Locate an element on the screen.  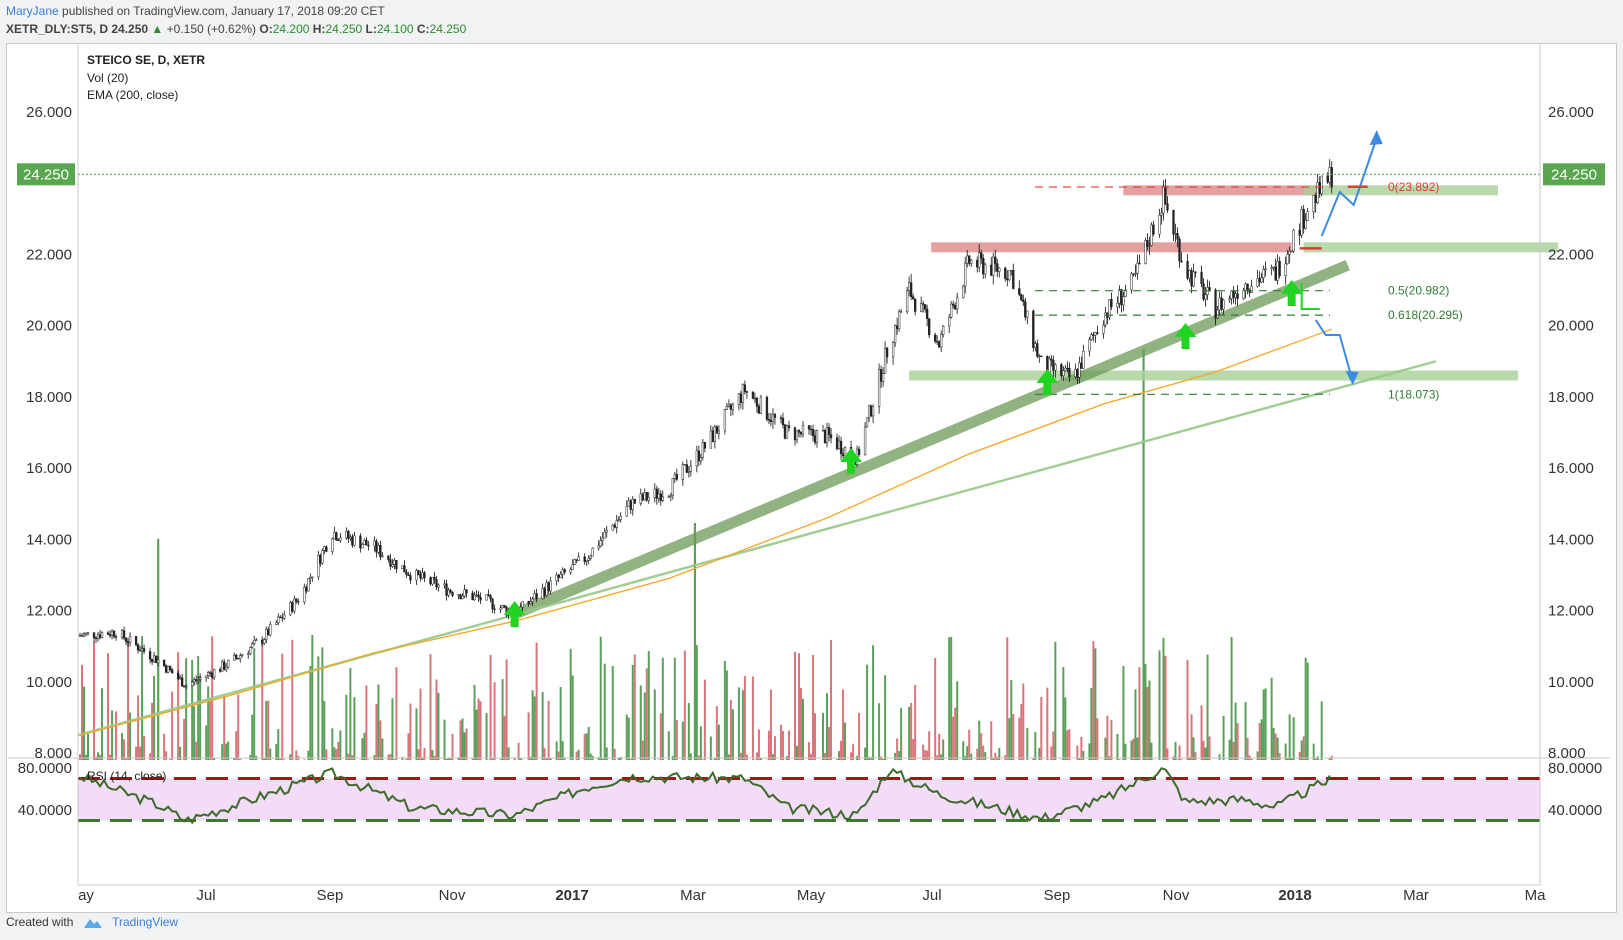
price-label-right: 16.000 is located at coordinates (1571, 468).